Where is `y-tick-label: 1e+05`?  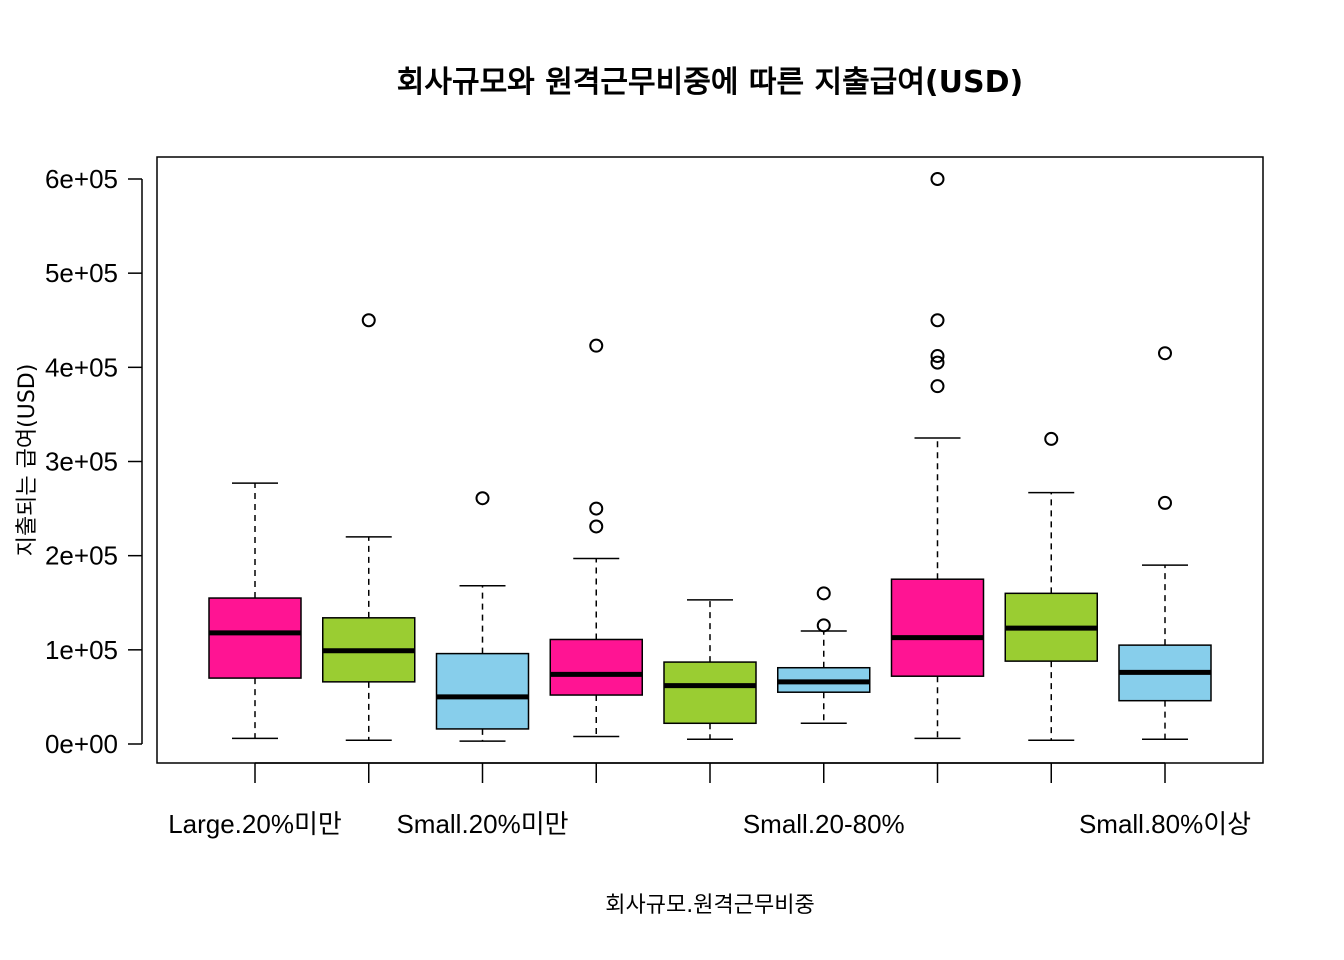 y-tick-label: 1e+05 is located at coordinates (81, 650).